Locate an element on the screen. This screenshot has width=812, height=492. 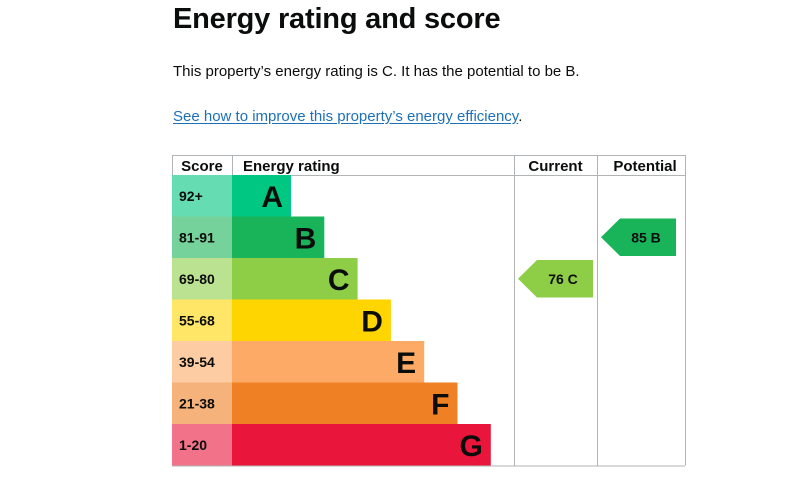
rating-letter-f: F is located at coordinates (440, 404).